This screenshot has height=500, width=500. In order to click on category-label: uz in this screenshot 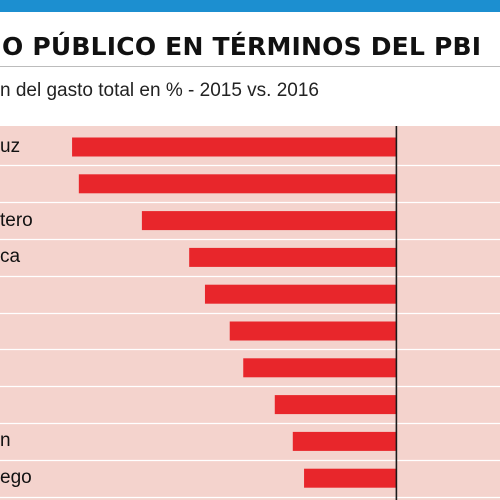, I will do `click(10, 146)`.